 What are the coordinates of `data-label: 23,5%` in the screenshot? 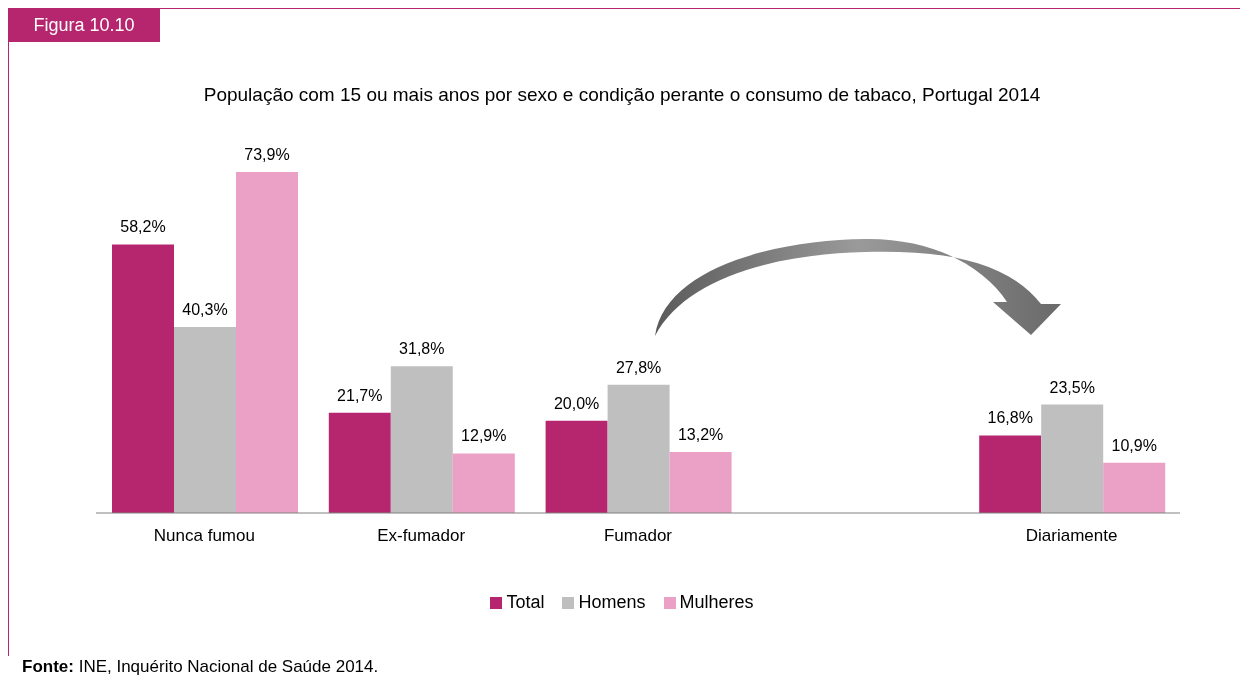 It's located at (1072, 387).